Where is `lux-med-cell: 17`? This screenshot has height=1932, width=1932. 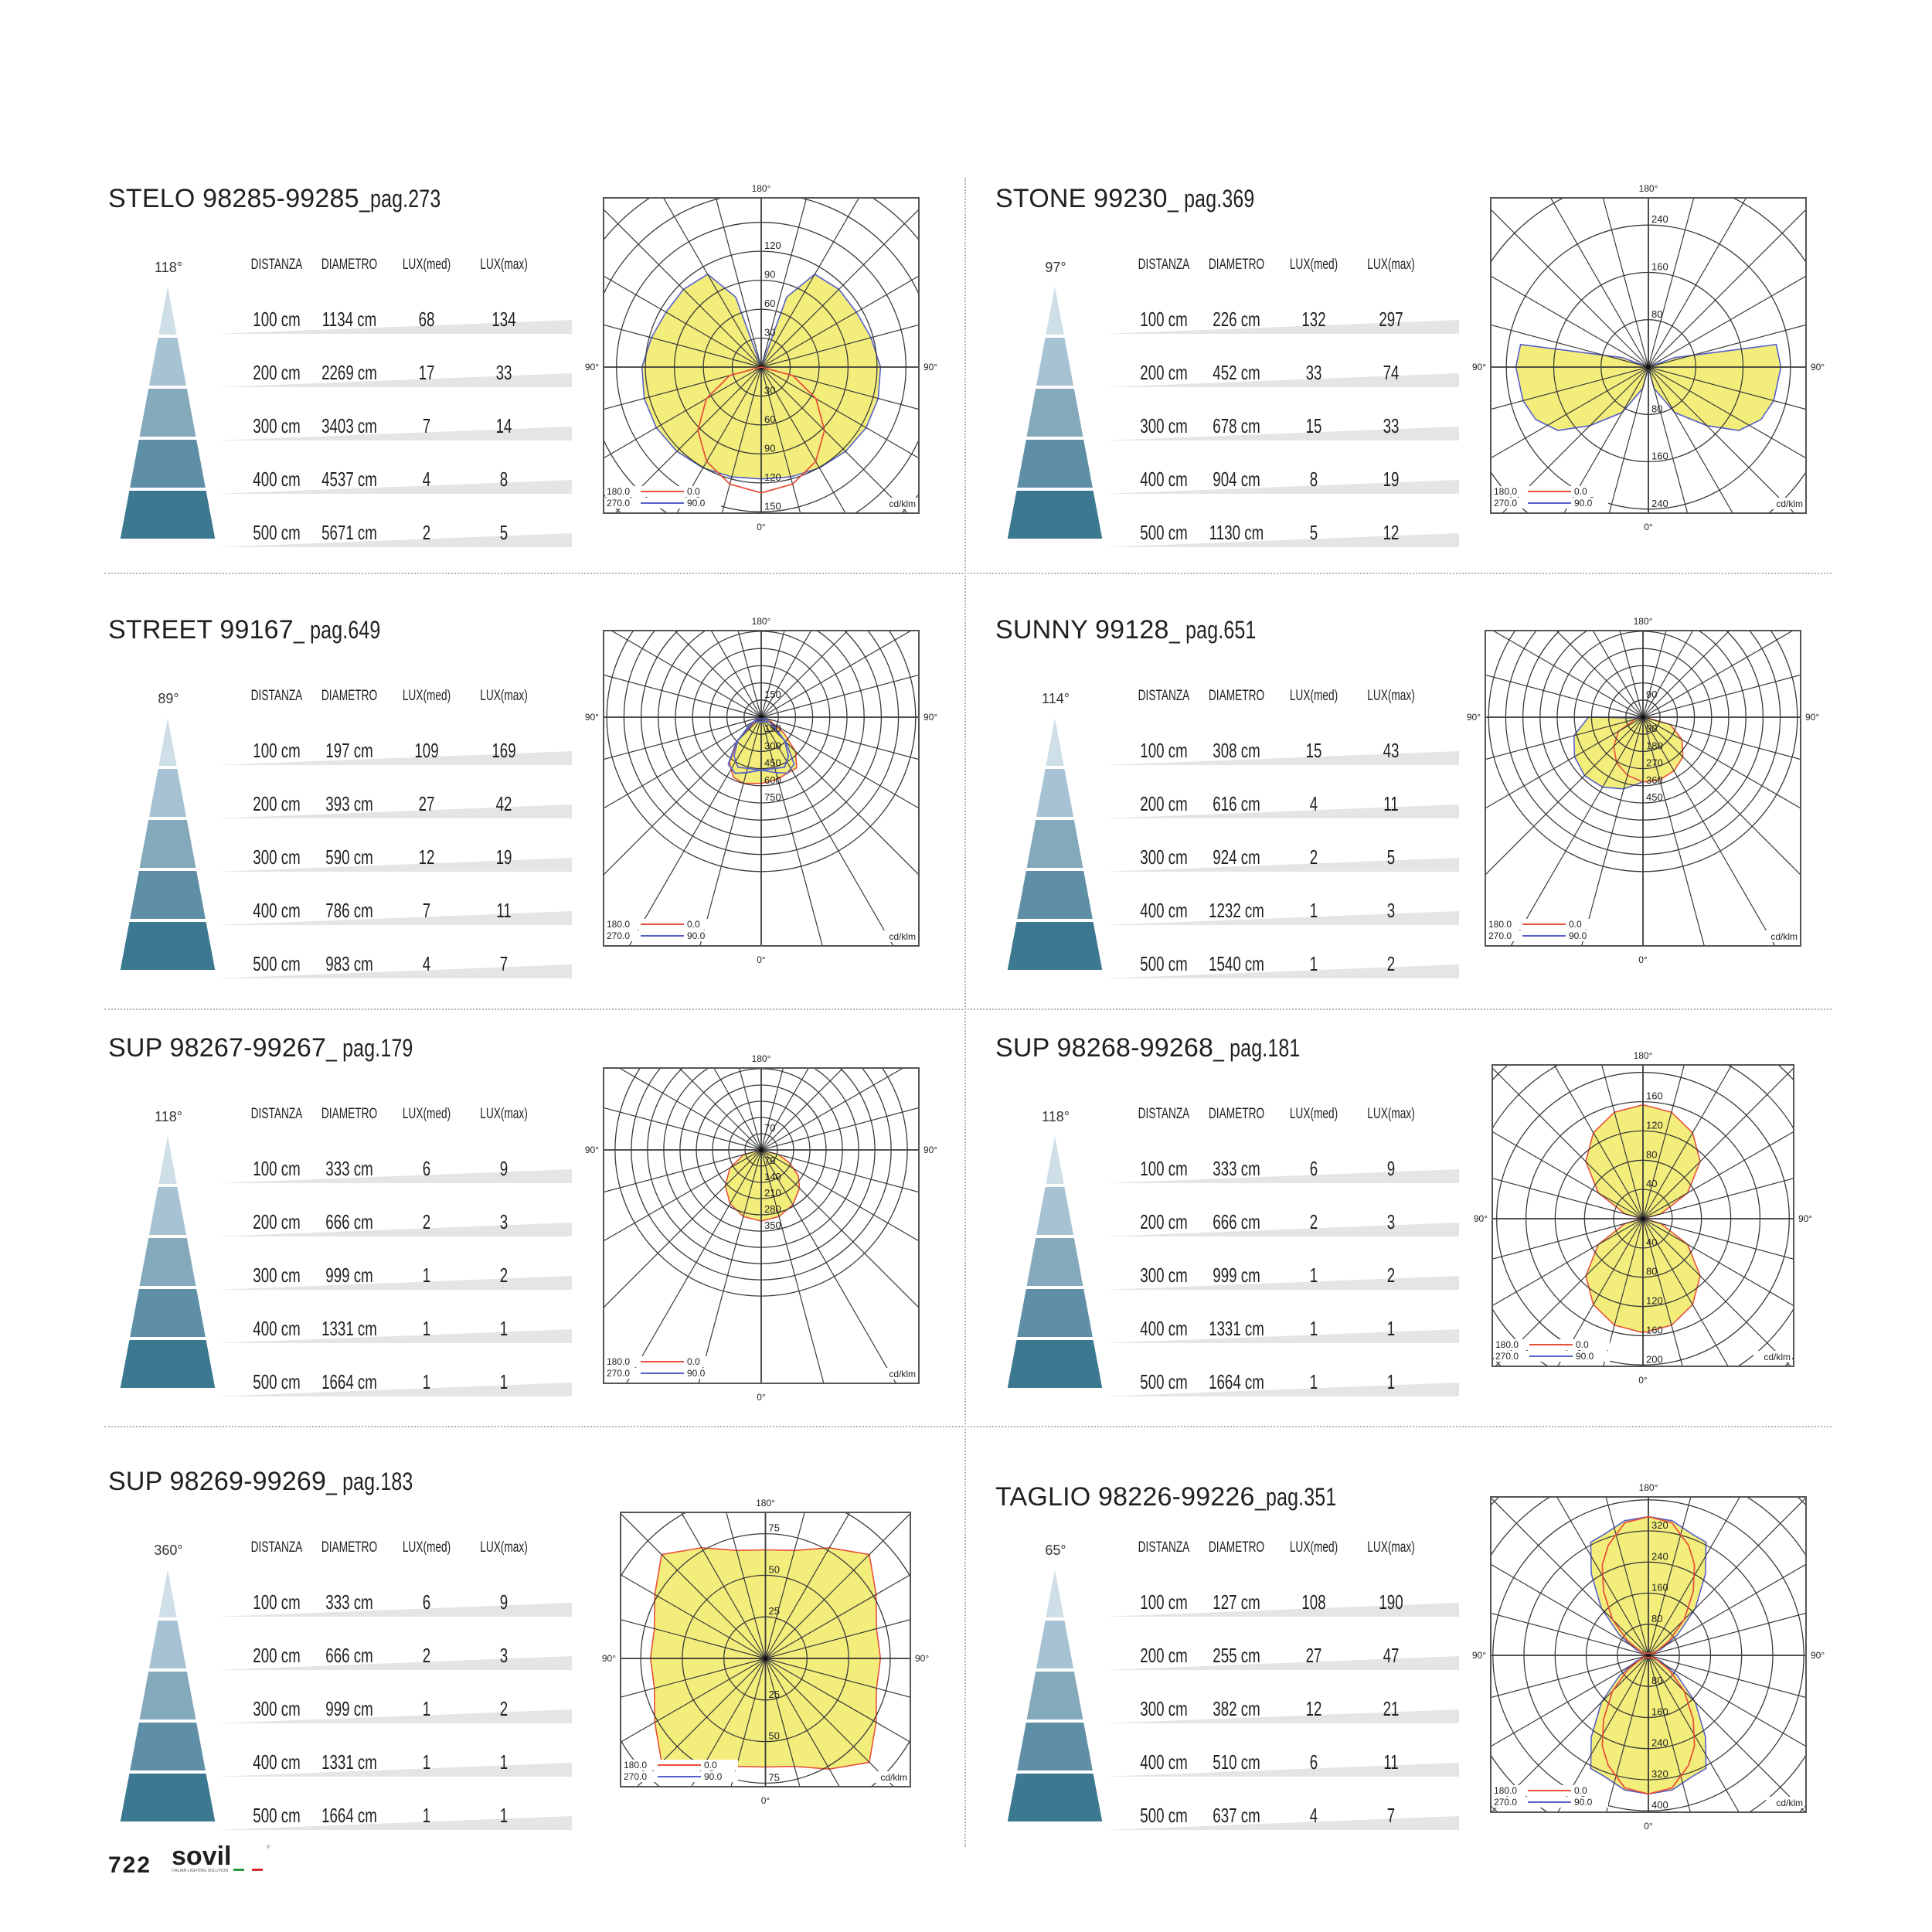 lux-med-cell: 17 is located at coordinates (427, 372).